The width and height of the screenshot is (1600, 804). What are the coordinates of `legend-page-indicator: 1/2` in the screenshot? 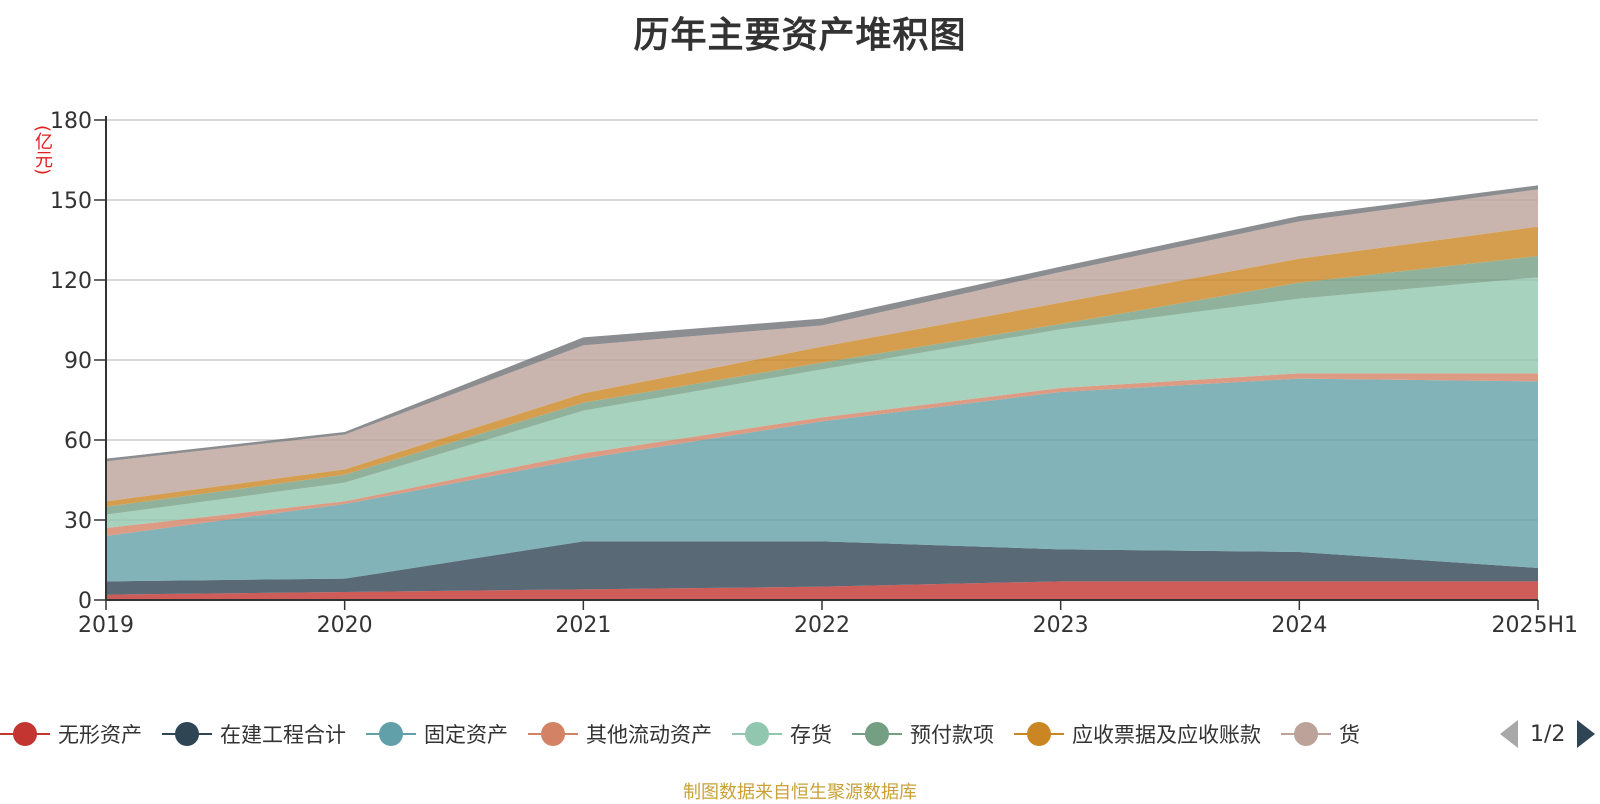 It's located at (1548, 734).